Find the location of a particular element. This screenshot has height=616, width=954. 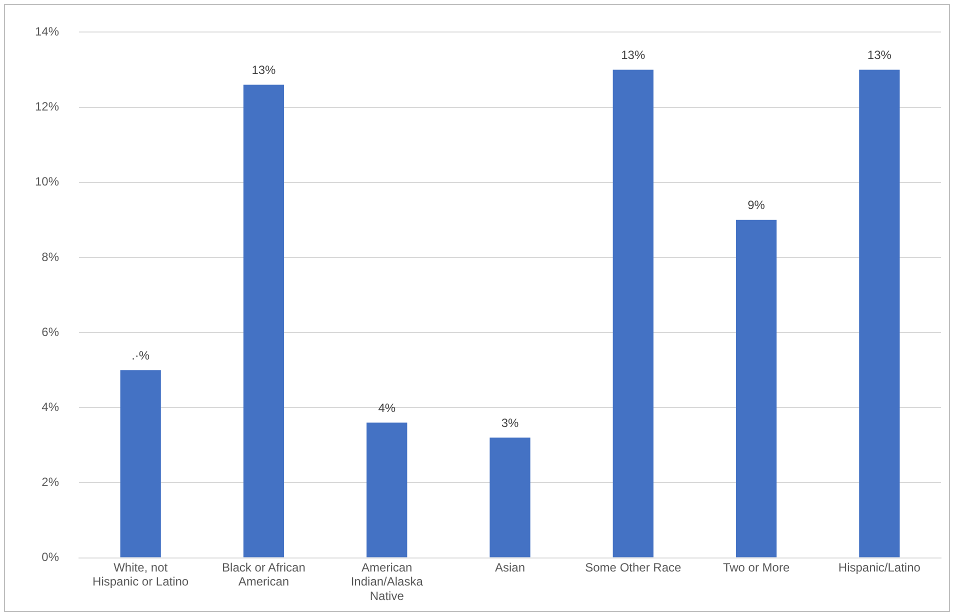

x-tick-label: Hispanic/Latino is located at coordinates (879, 567).